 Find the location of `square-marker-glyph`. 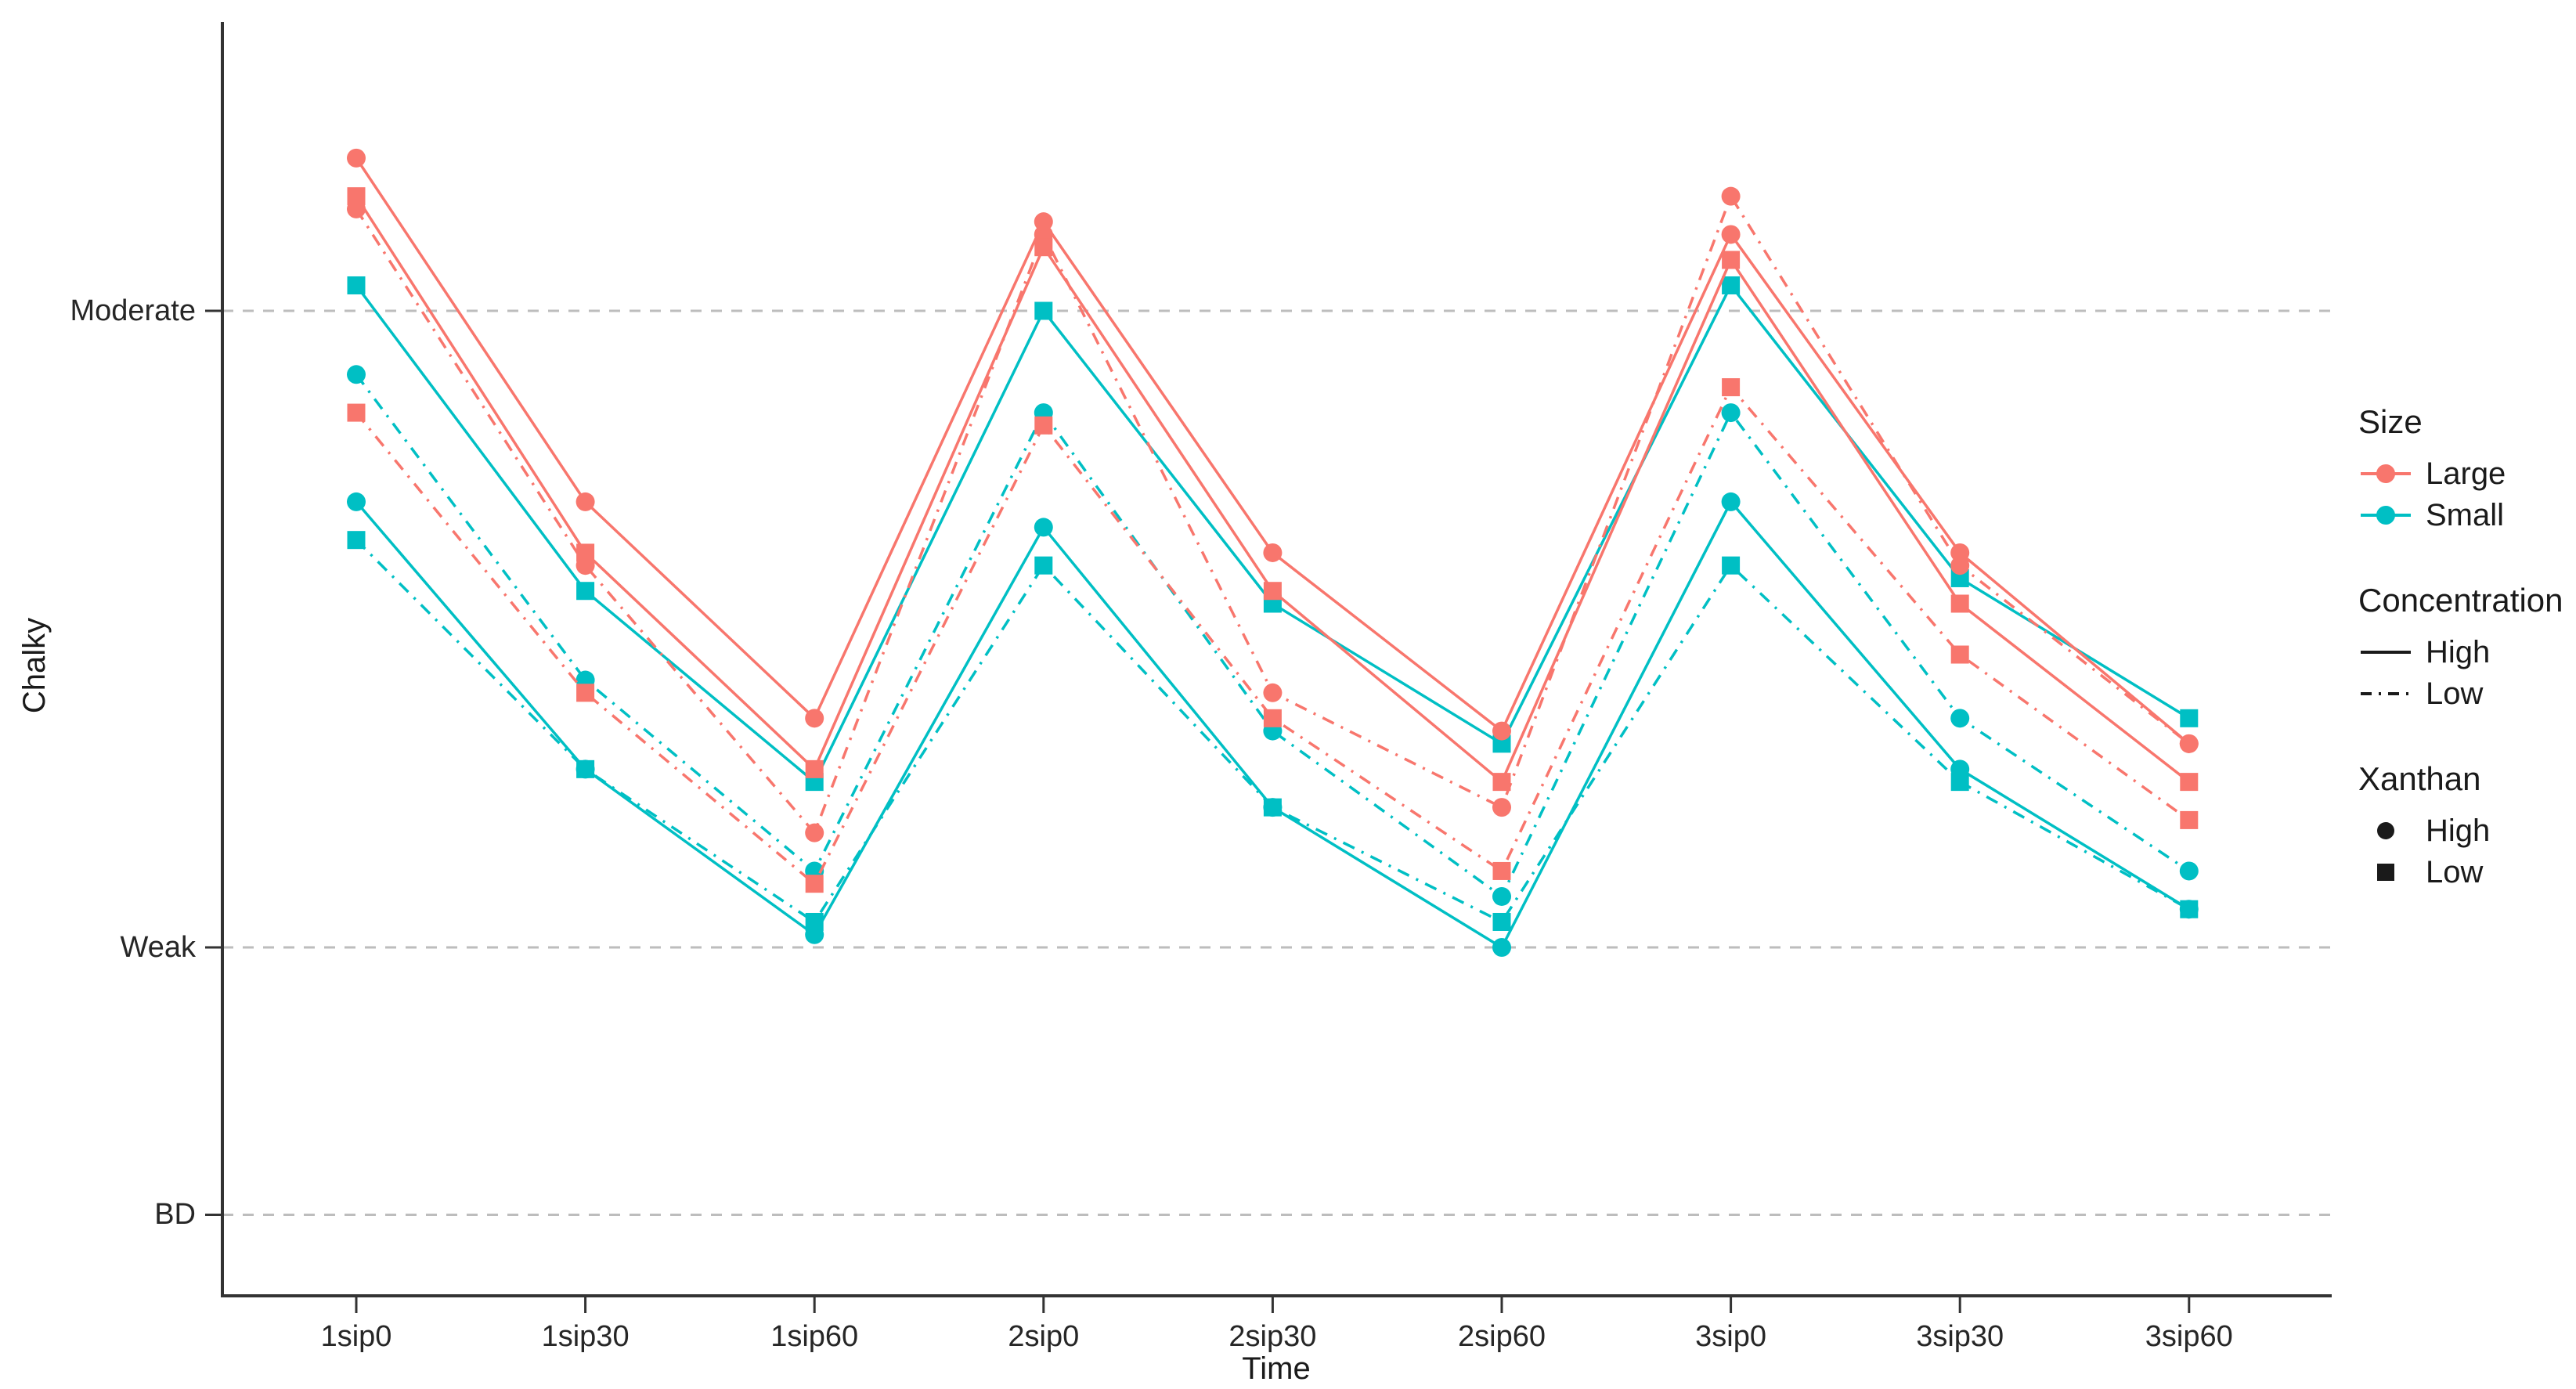

square-marker-glyph is located at coordinates (2385, 872).